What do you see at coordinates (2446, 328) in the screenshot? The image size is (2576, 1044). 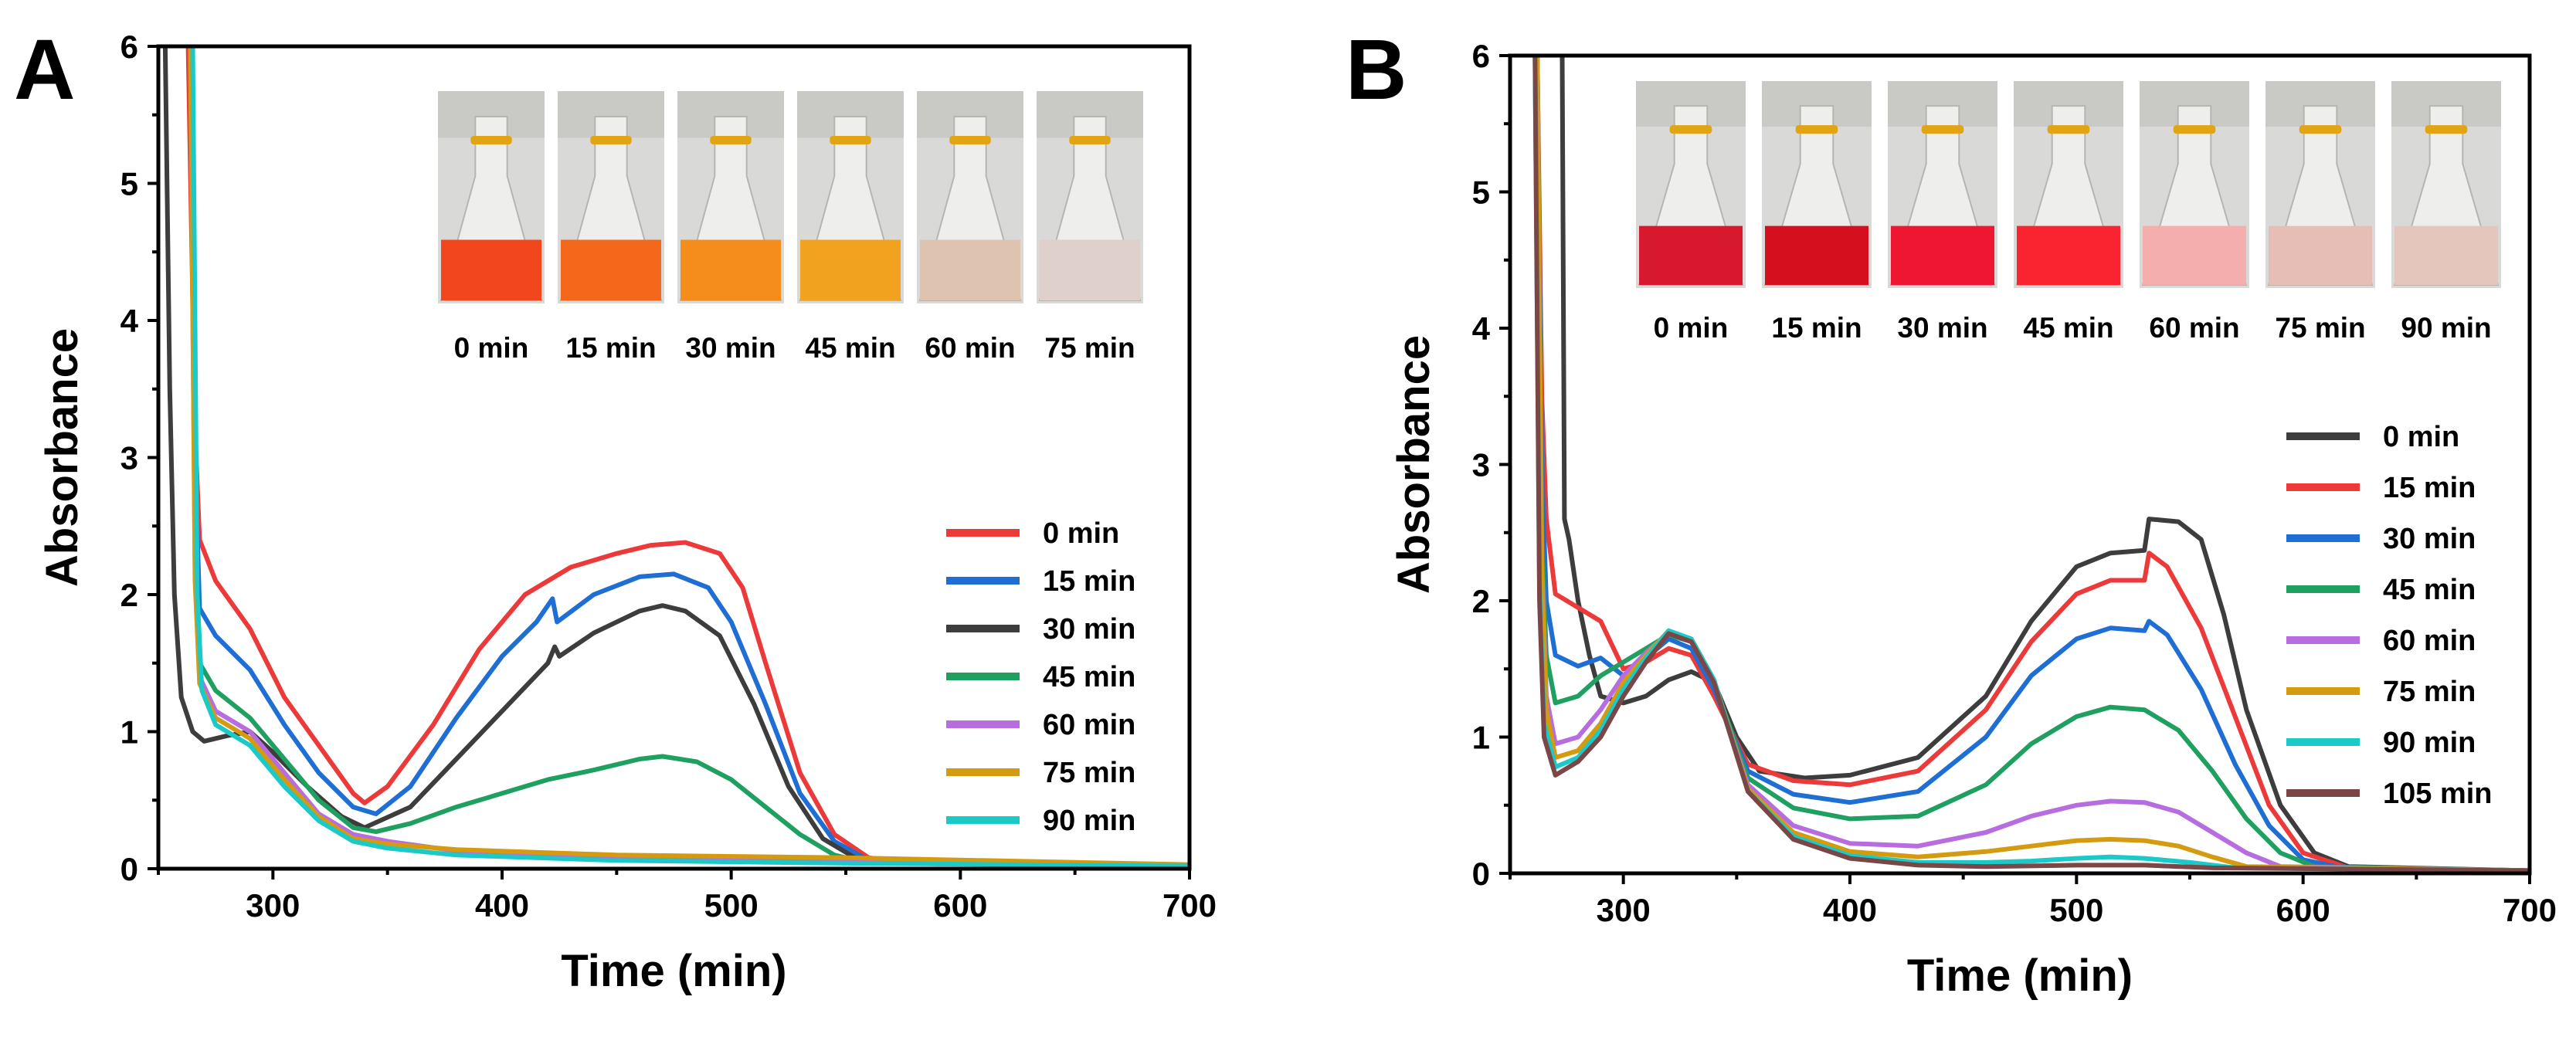 I see `photo-label: 90 min` at bounding box center [2446, 328].